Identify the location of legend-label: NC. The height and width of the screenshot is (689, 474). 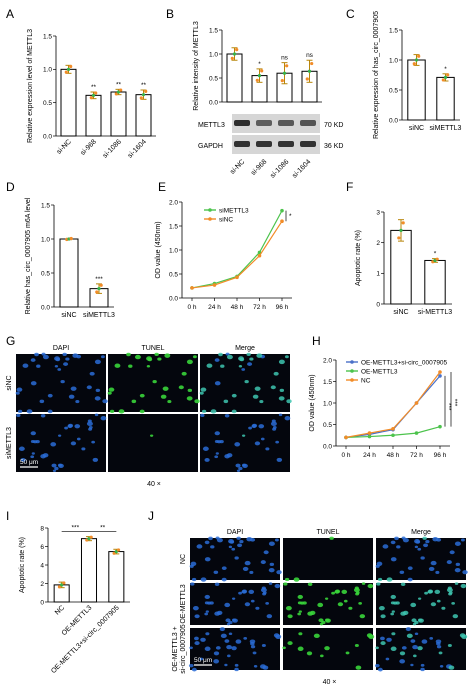
(366, 380).